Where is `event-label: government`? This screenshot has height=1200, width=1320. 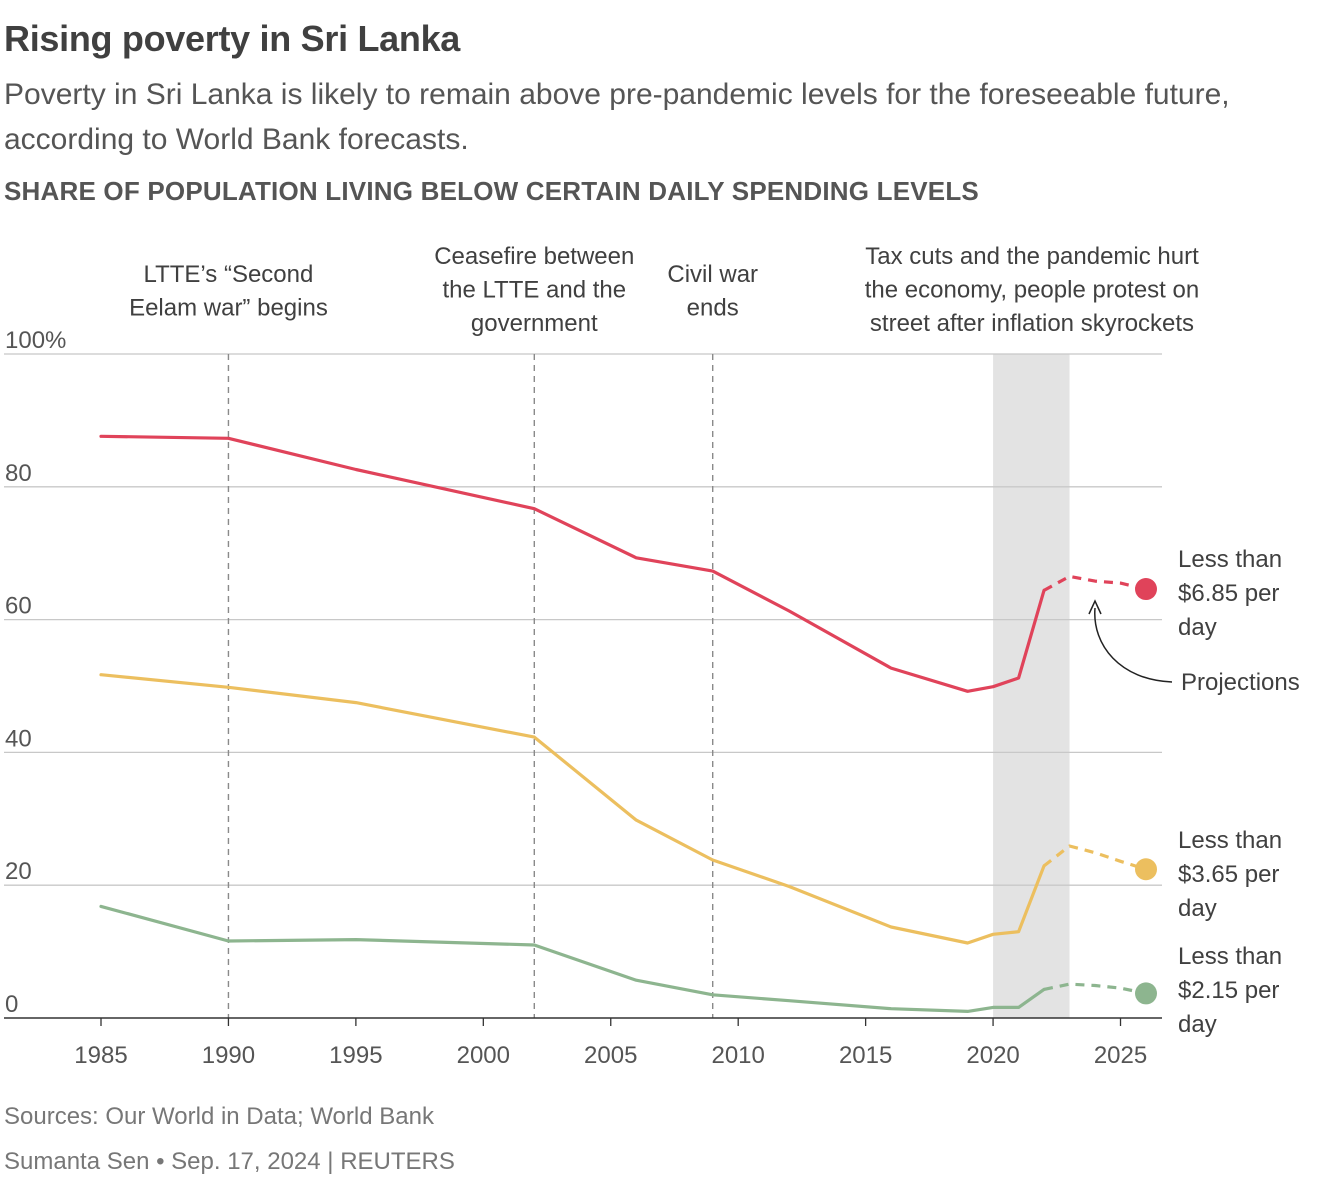
event-label: government is located at coordinates (534, 323).